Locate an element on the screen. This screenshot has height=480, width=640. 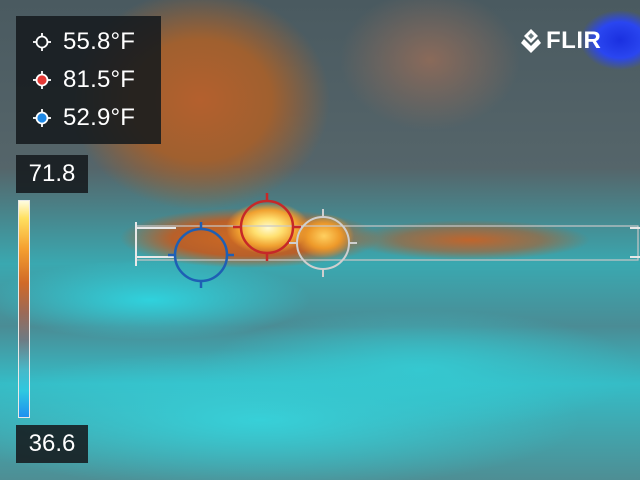
crosshair-red-icon is located at coordinates (42, 80).